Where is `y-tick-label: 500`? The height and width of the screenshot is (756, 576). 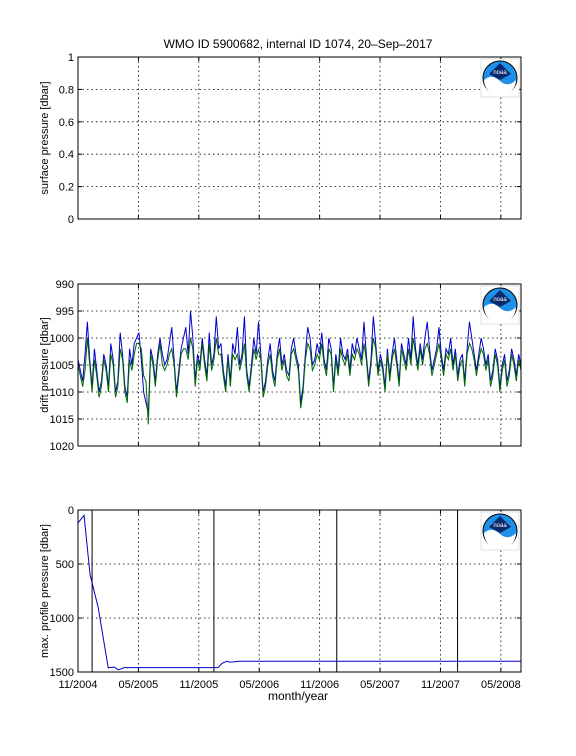
y-tick-label: 500 is located at coordinates (65, 565).